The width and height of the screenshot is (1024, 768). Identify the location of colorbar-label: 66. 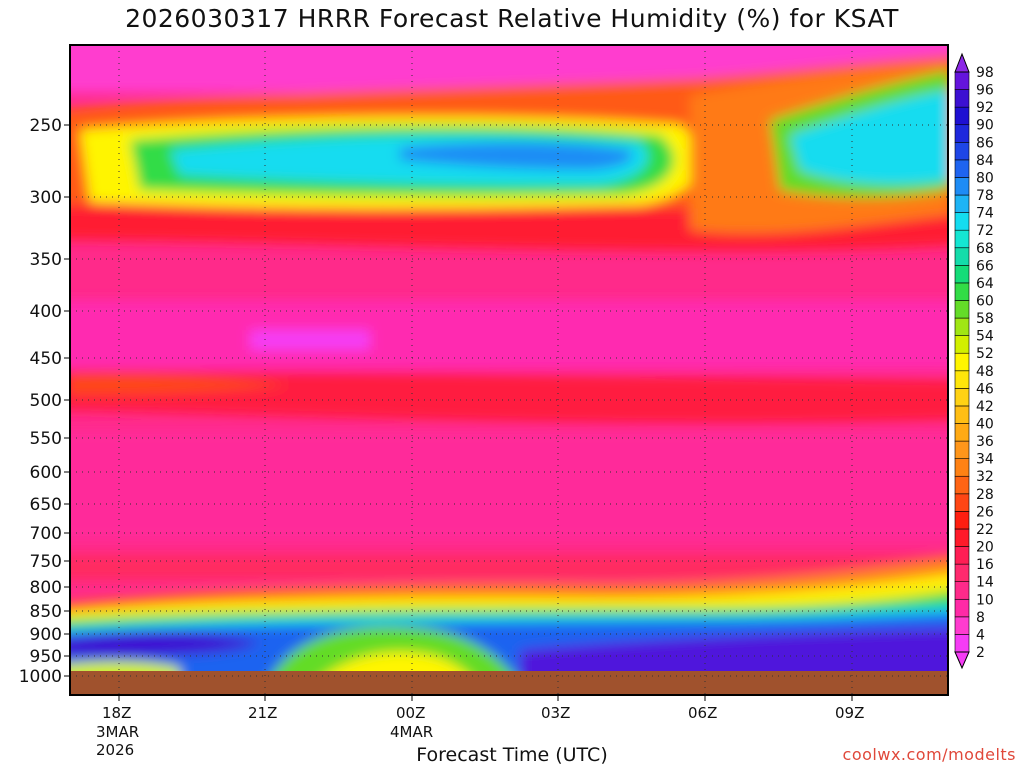
(985, 266).